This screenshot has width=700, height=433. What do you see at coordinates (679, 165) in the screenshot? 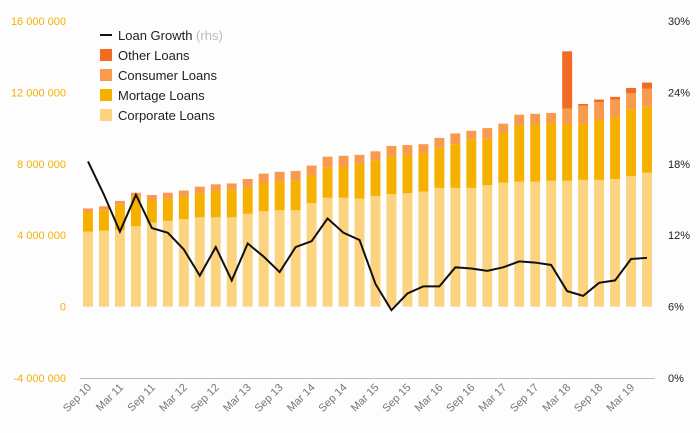
I see `y-right-tick-label: 18%` at bounding box center [679, 165].